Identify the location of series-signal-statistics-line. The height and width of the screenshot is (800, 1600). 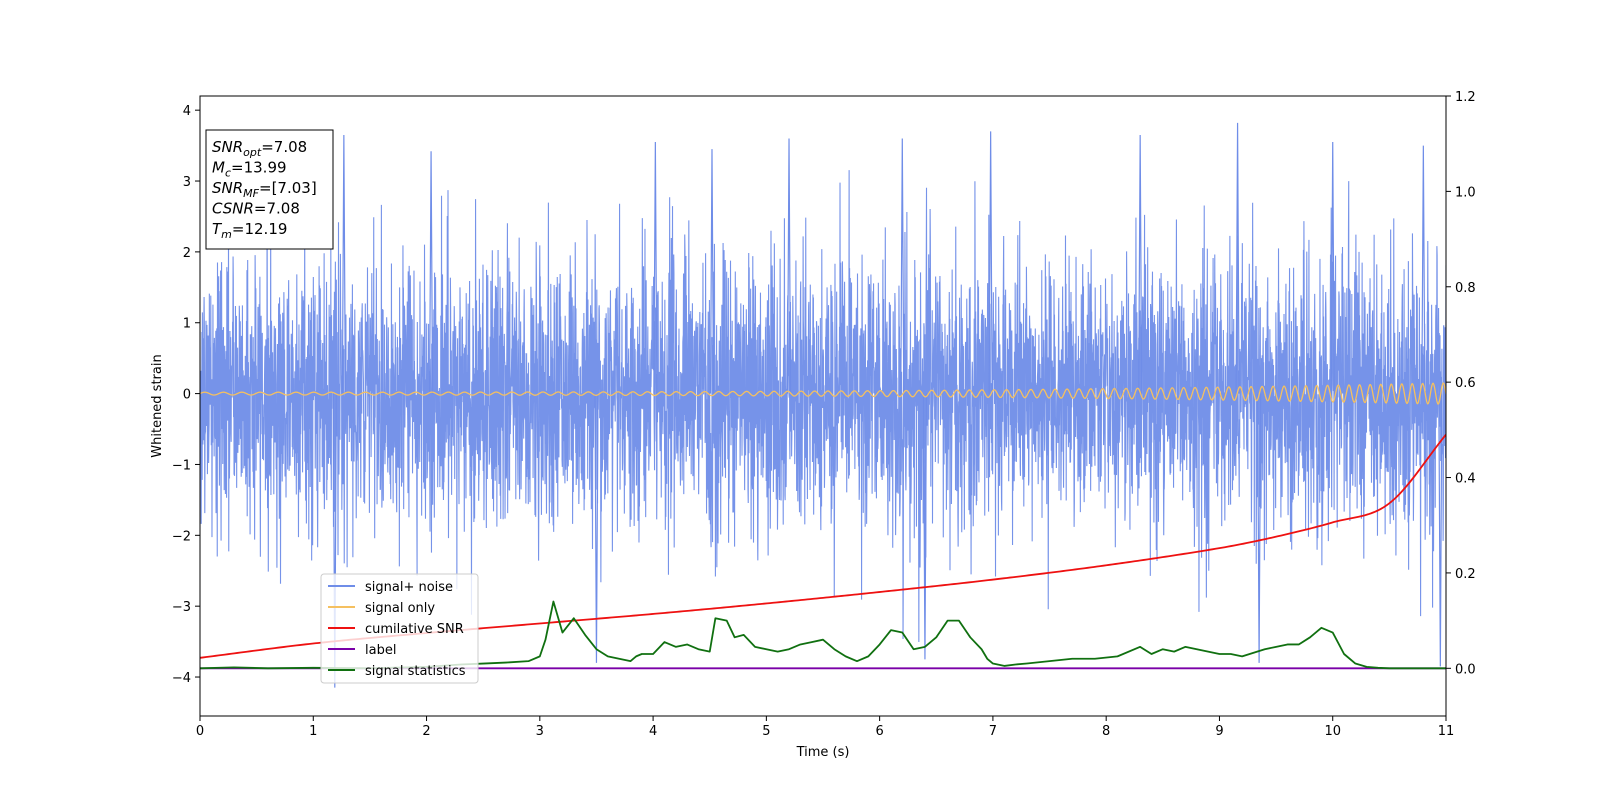
(823, 635).